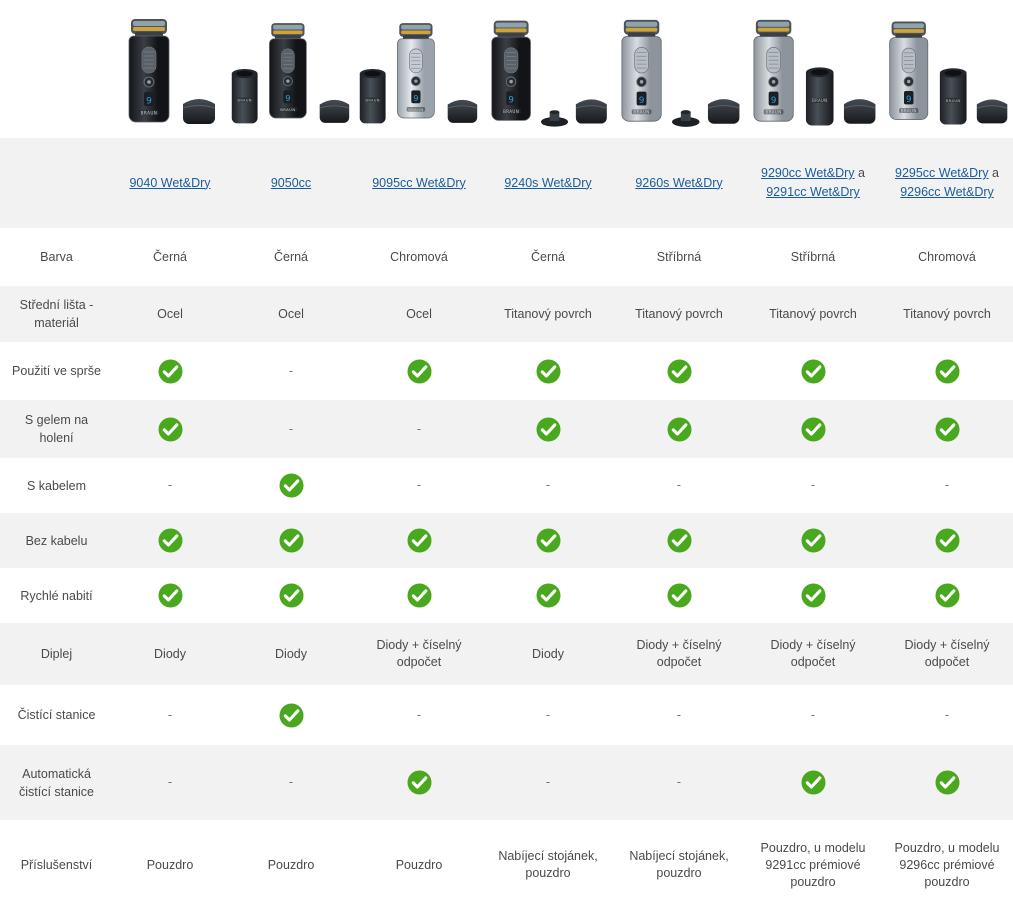 The image size is (1013, 910). What do you see at coordinates (947, 192) in the screenshot?
I see `product-link-9295cc-alt: 9296cc Wet&Dry` at bounding box center [947, 192].